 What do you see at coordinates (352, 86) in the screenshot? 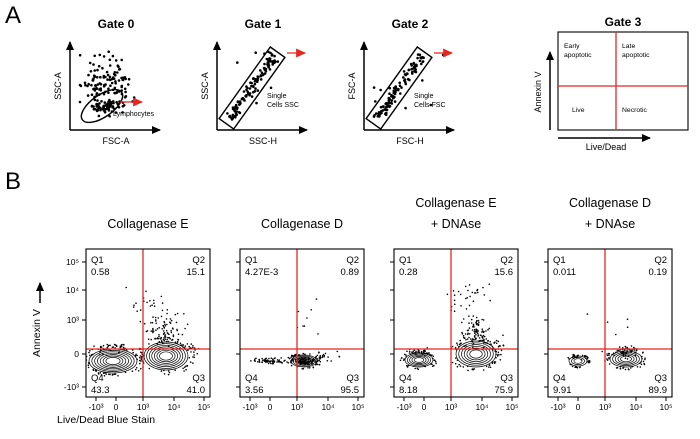
I see `gate2-y-axis-label: FSC-A` at bounding box center [352, 86].